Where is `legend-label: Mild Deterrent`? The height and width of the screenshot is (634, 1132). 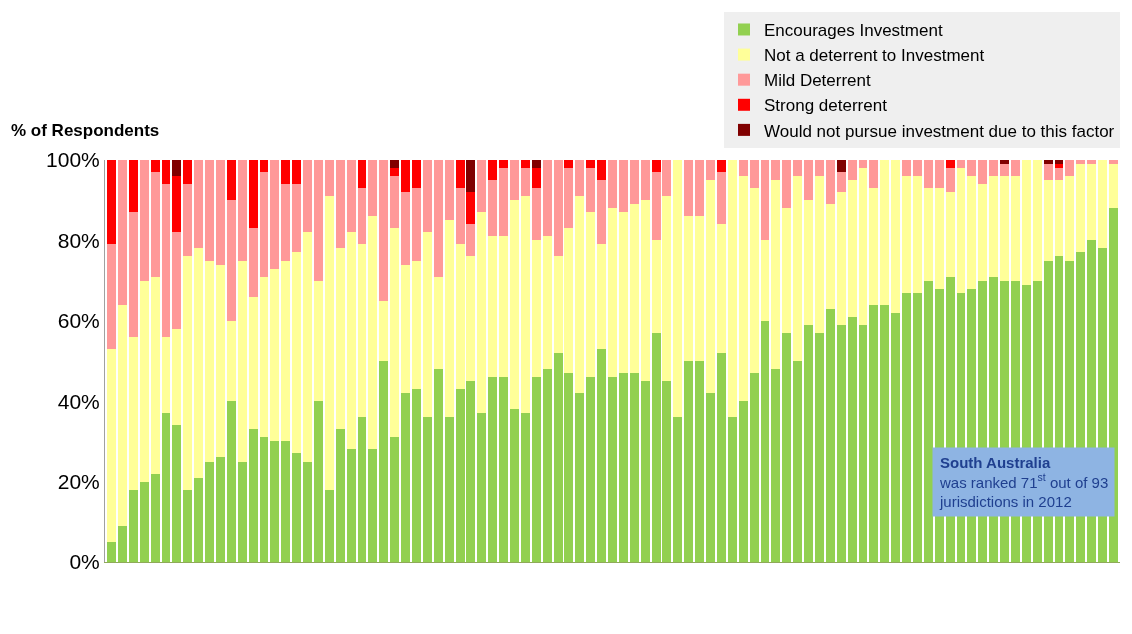 legend-label: Mild Deterrent is located at coordinates (818, 81).